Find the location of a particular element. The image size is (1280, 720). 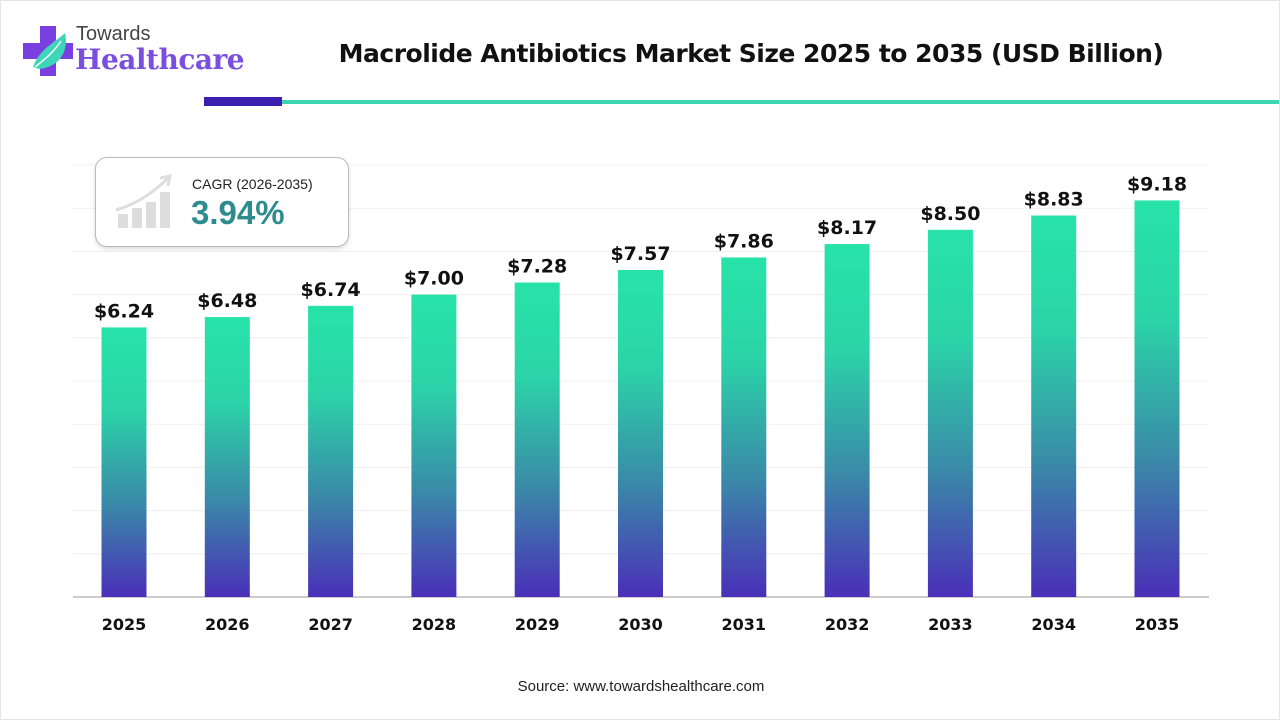

bar-2034 is located at coordinates (1054, 406).